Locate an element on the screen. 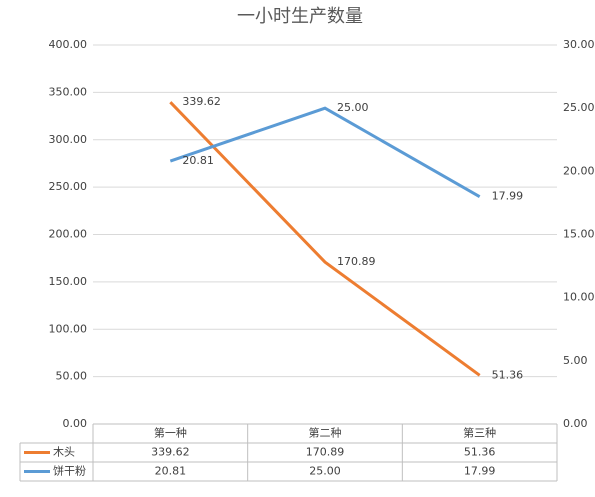 The image size is (595, 497). y-tick-label: 50.00 is located at coordinates (72, 376).